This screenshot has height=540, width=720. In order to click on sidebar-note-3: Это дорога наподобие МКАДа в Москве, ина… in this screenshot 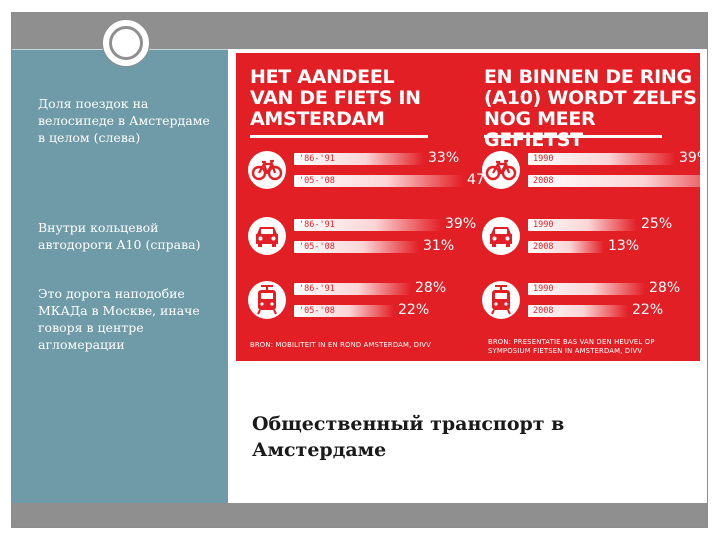, I will do `click(119, 319)`.